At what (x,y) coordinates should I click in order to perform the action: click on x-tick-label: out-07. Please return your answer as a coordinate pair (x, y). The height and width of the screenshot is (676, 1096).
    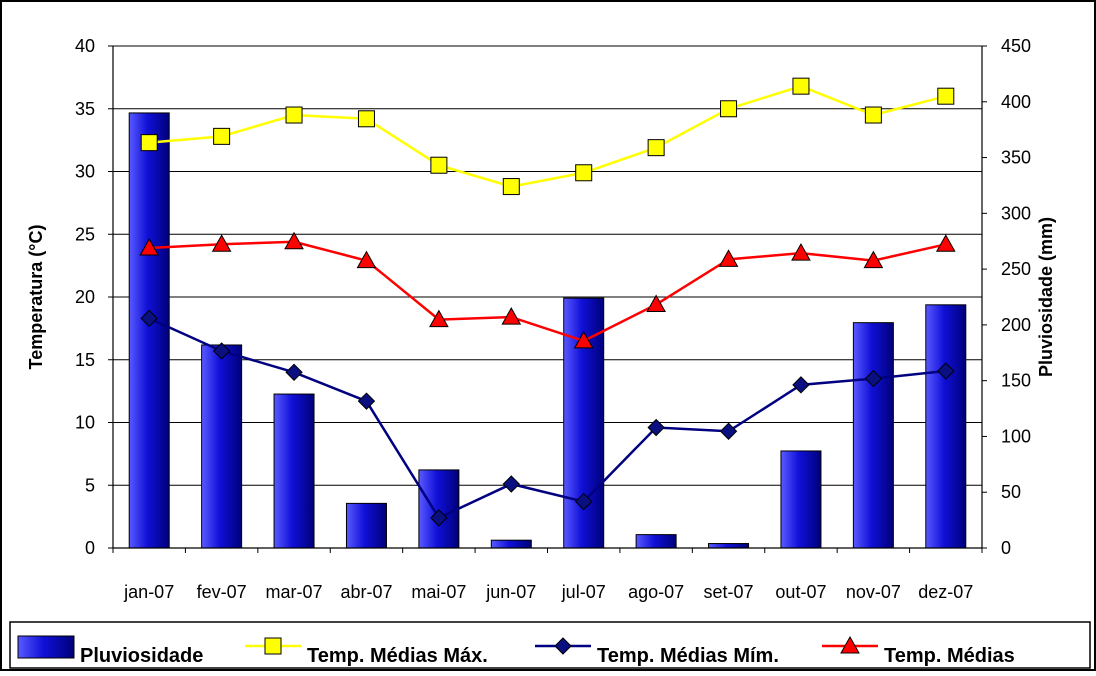
    Looking at the image, I should click on (800, 592).